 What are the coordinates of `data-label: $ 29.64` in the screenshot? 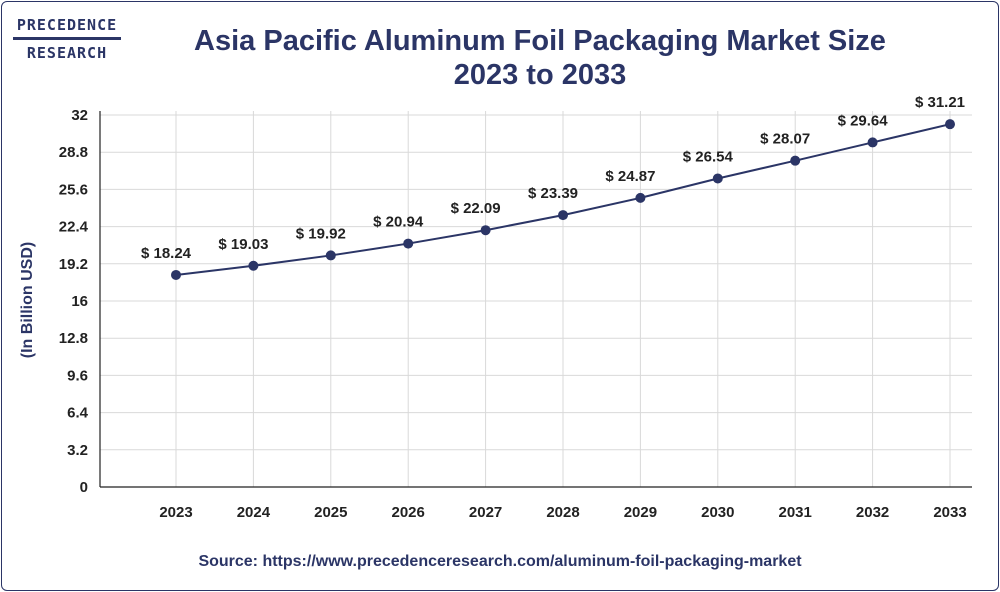 It's located at (863, 120).